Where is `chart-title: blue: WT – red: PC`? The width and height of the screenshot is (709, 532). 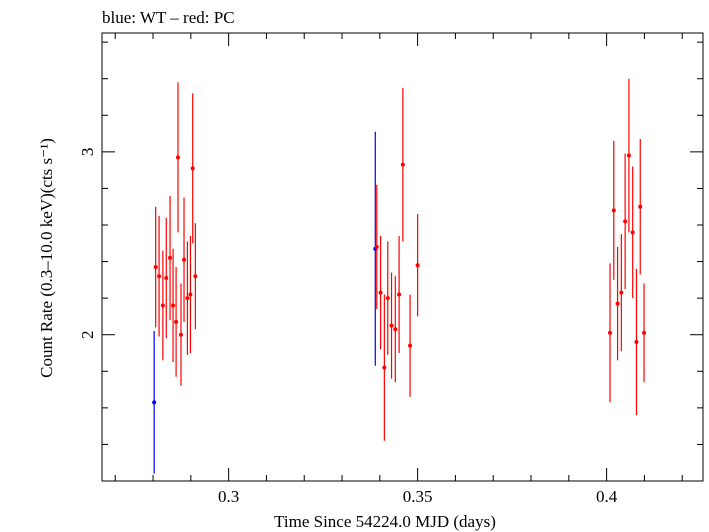
chart-title: blue: WT – red: PC is located at coordinates (168, 17).